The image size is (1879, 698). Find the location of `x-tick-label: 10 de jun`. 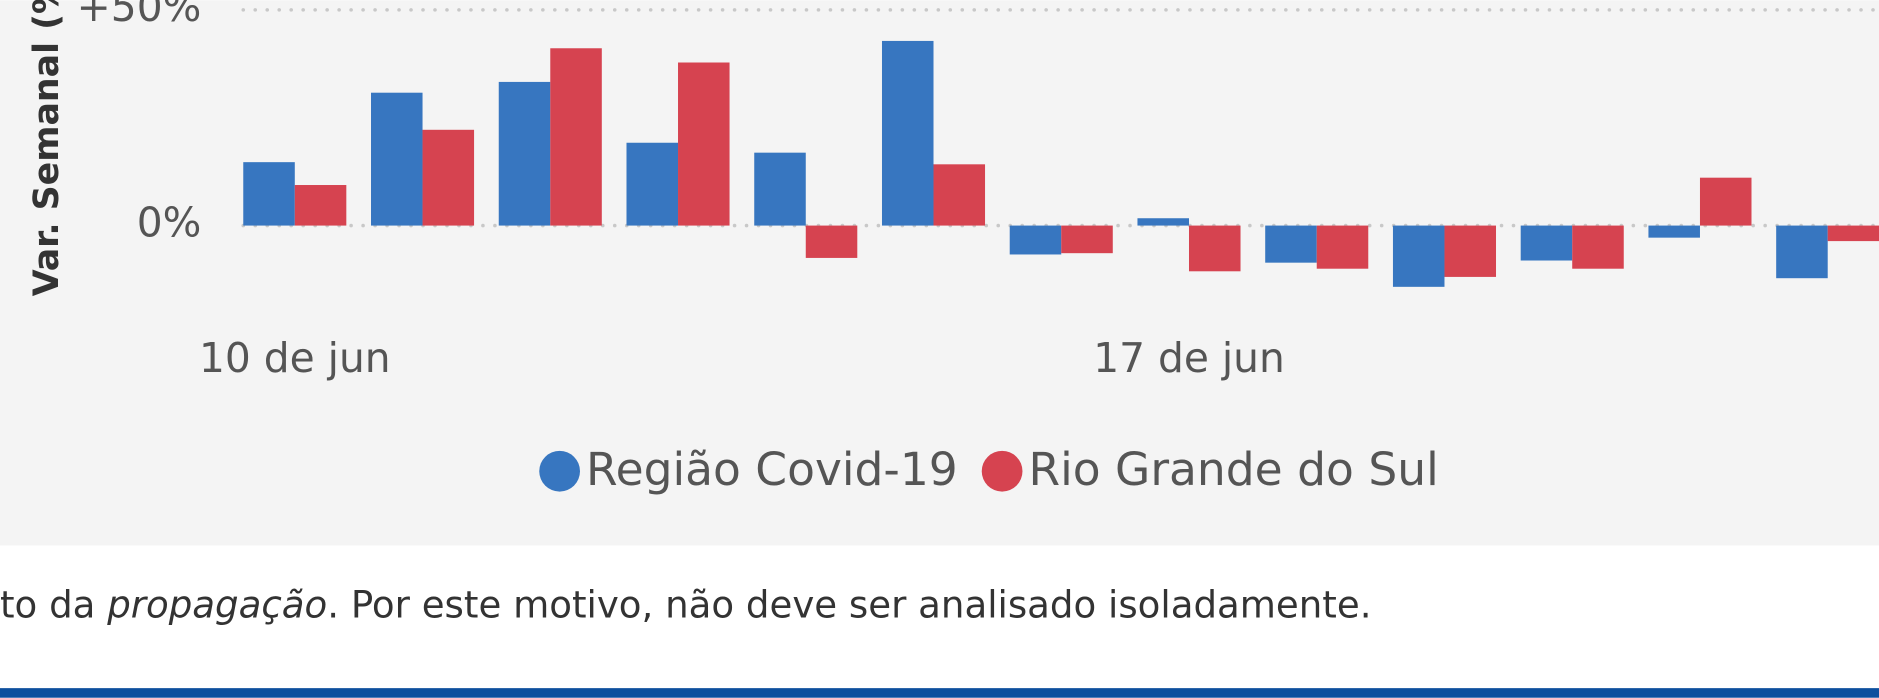

x-tick-label: 10 de jun is located at coordinates (295, 358).